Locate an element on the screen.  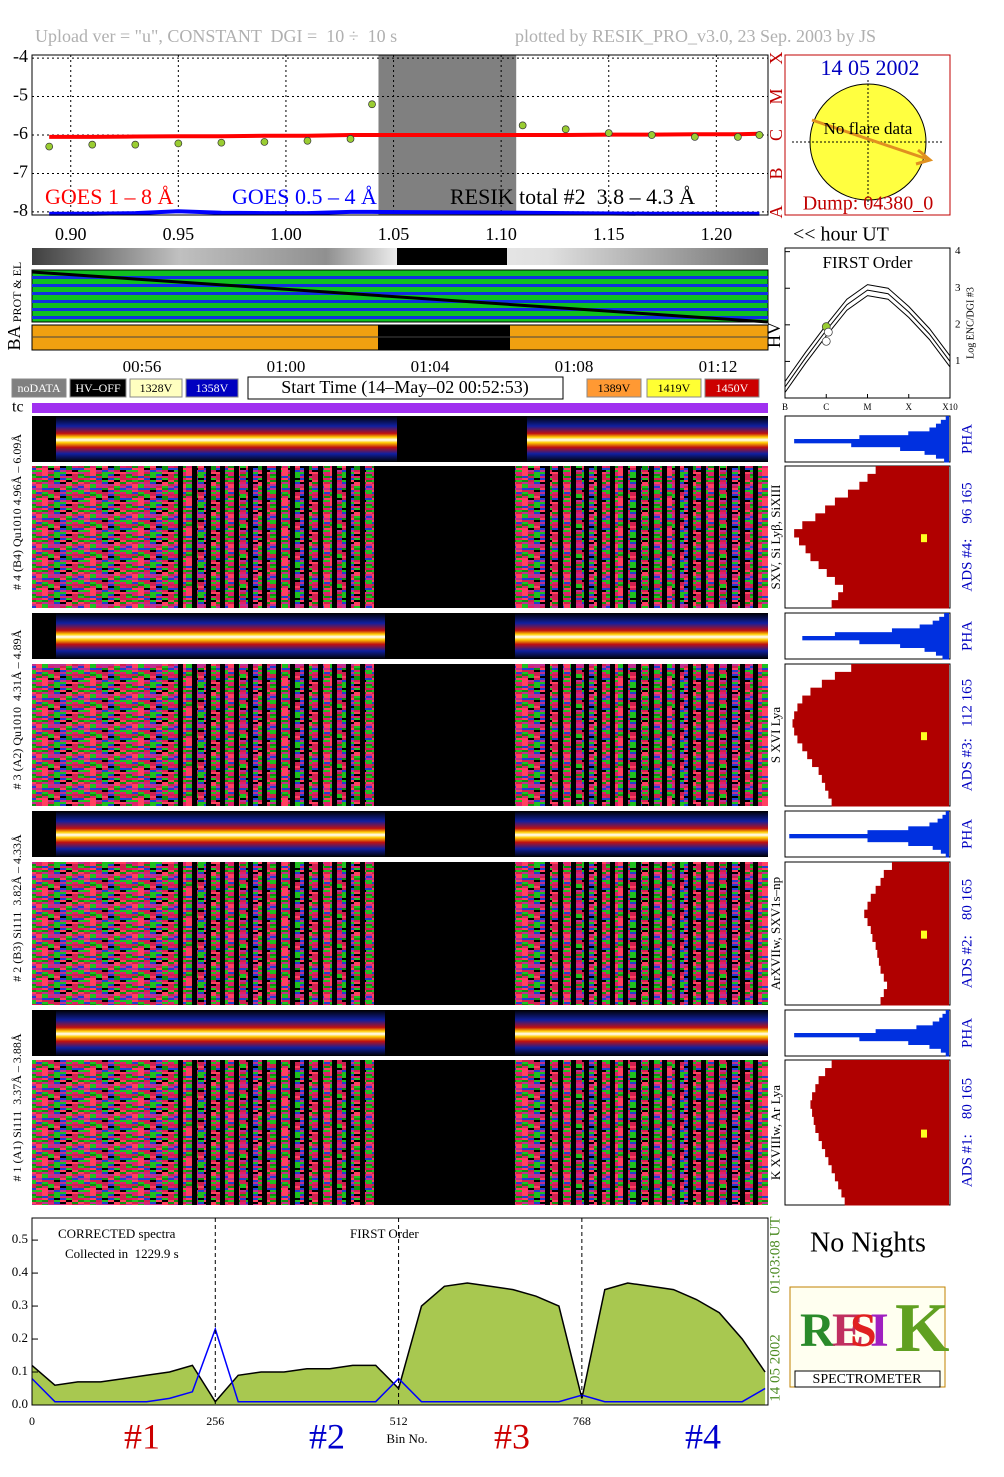
x-tick-label: X is located at coordinates (909, 407).